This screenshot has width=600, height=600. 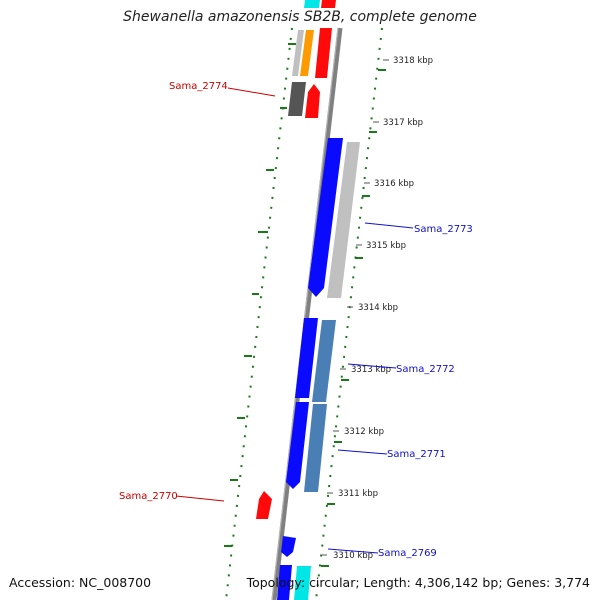 I want to click on tick-label: 3318 kbp, so click(x=413, y=61).